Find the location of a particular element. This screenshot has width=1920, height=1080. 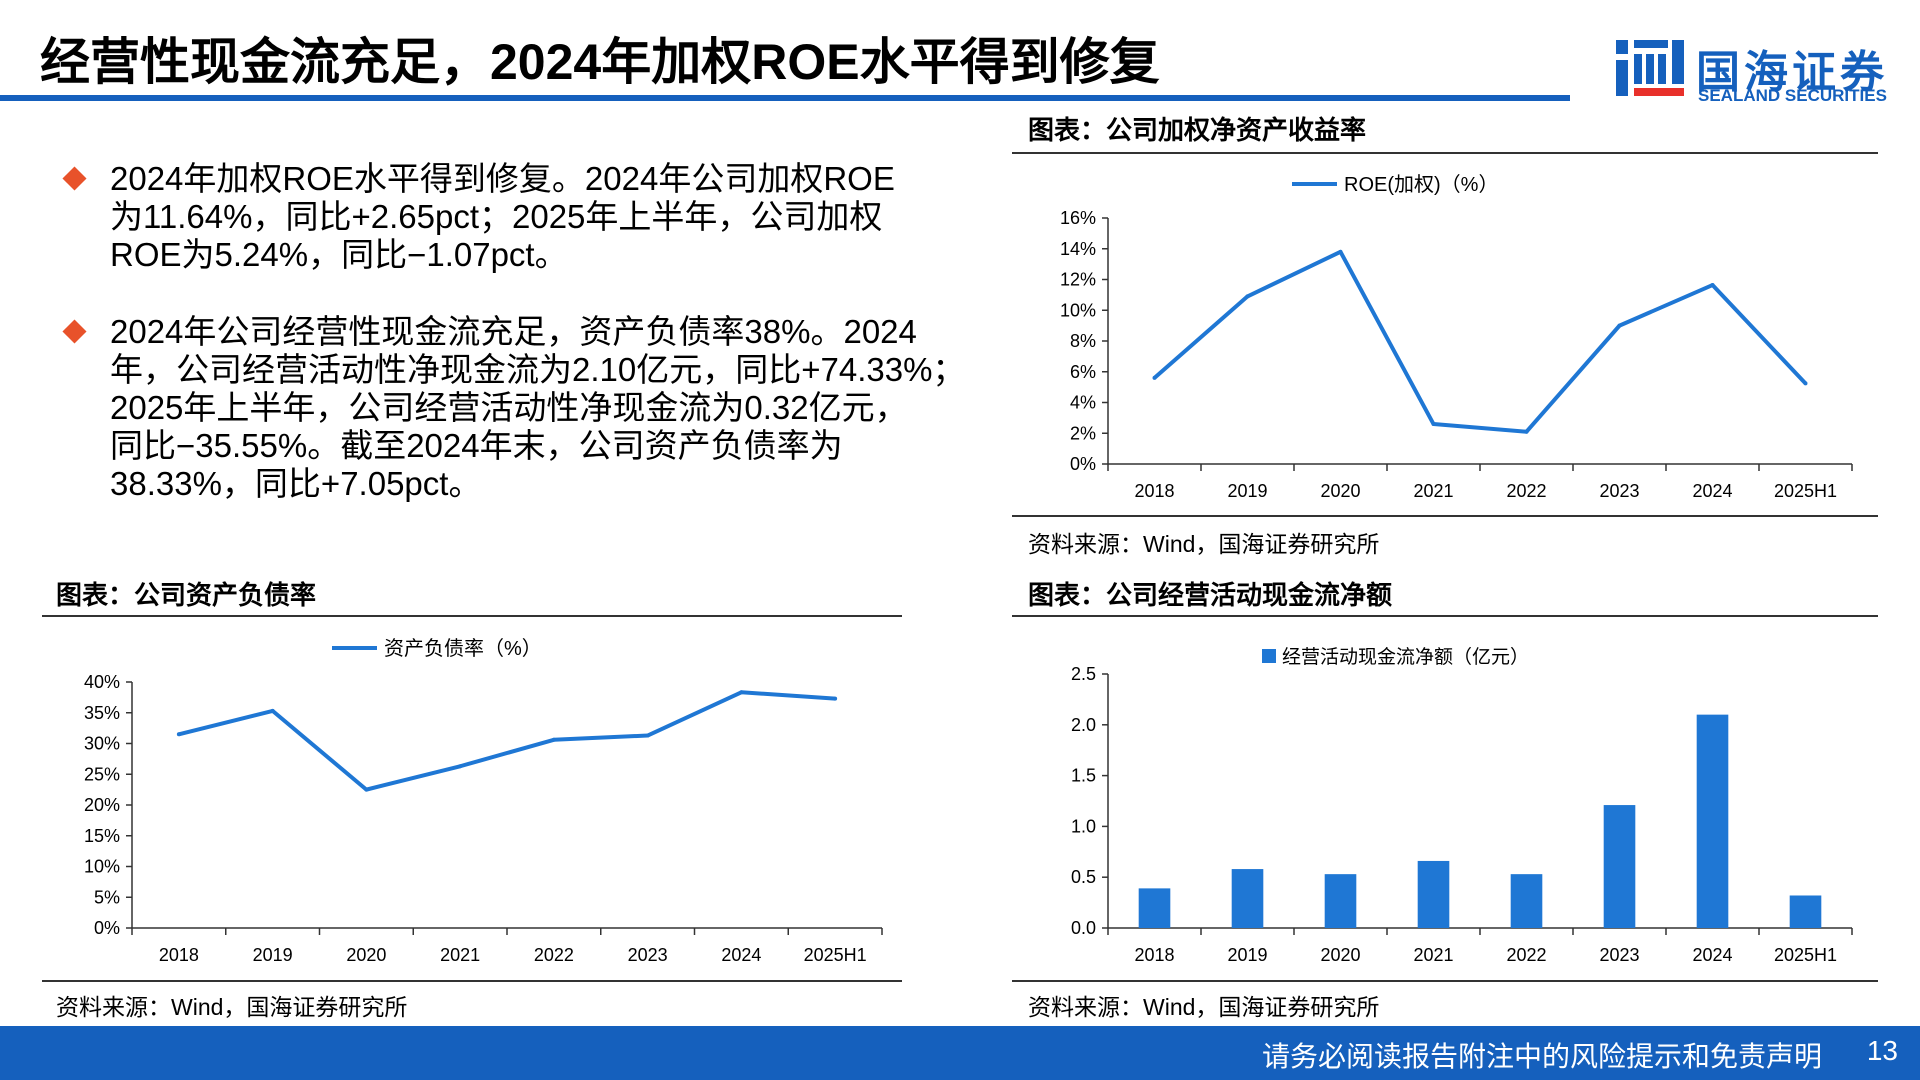

legend-bar-swatch is located at coordinates (1269, 656).